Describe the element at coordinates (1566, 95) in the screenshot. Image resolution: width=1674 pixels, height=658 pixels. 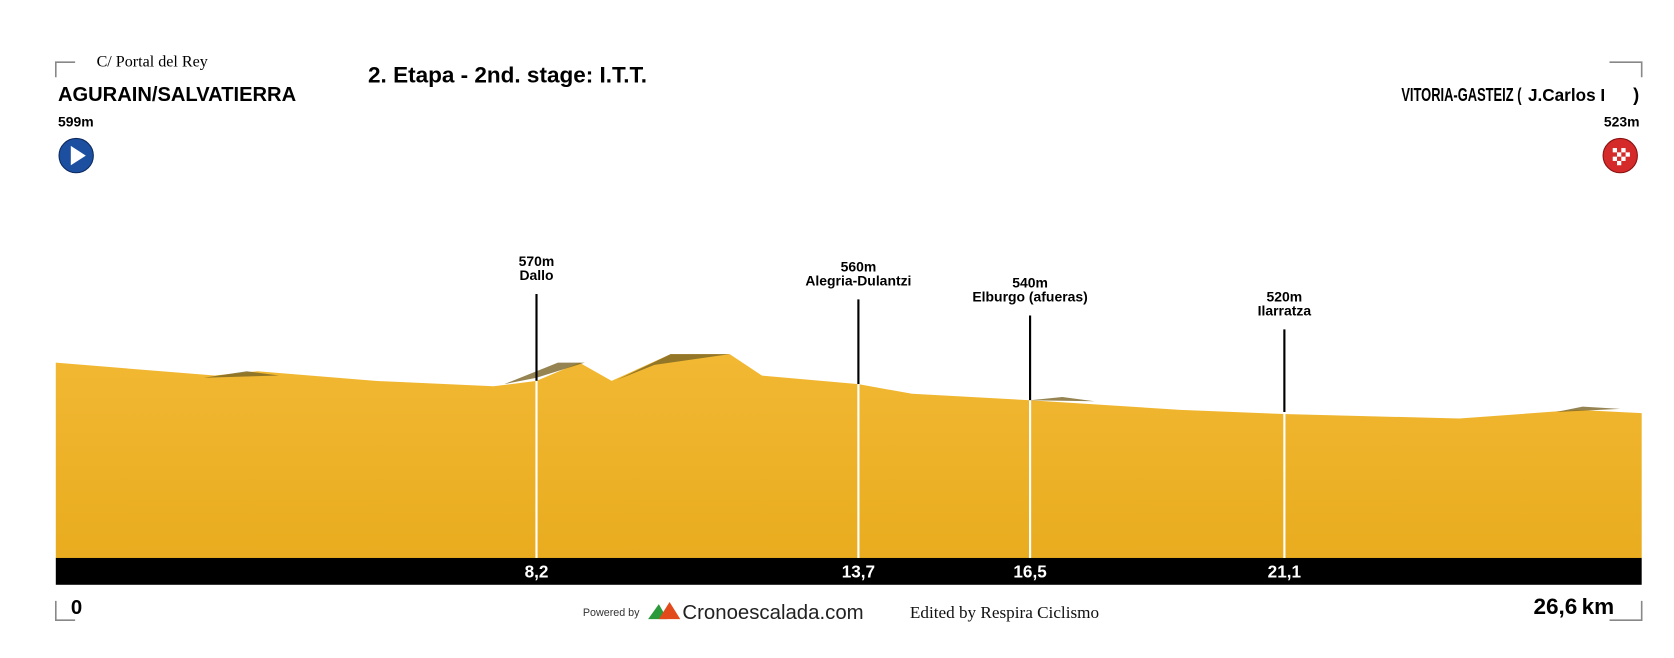
I see `finish-street: J.Carlos I` at that location.